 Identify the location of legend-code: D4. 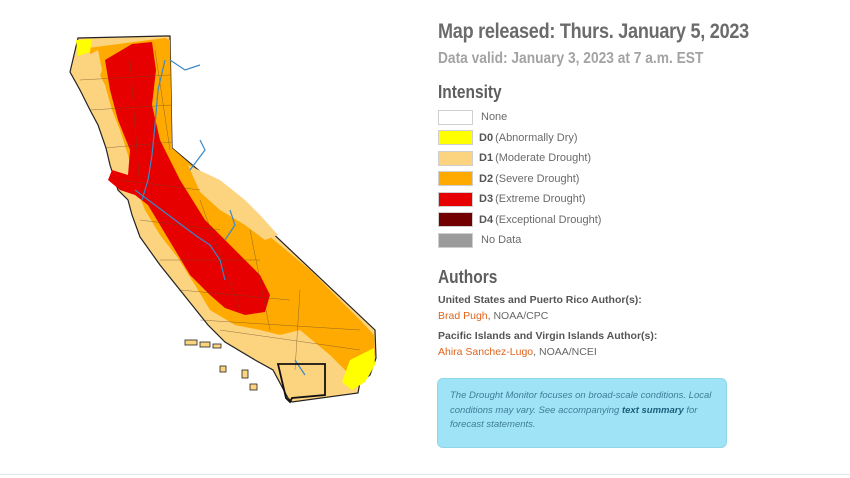
(486, 219).